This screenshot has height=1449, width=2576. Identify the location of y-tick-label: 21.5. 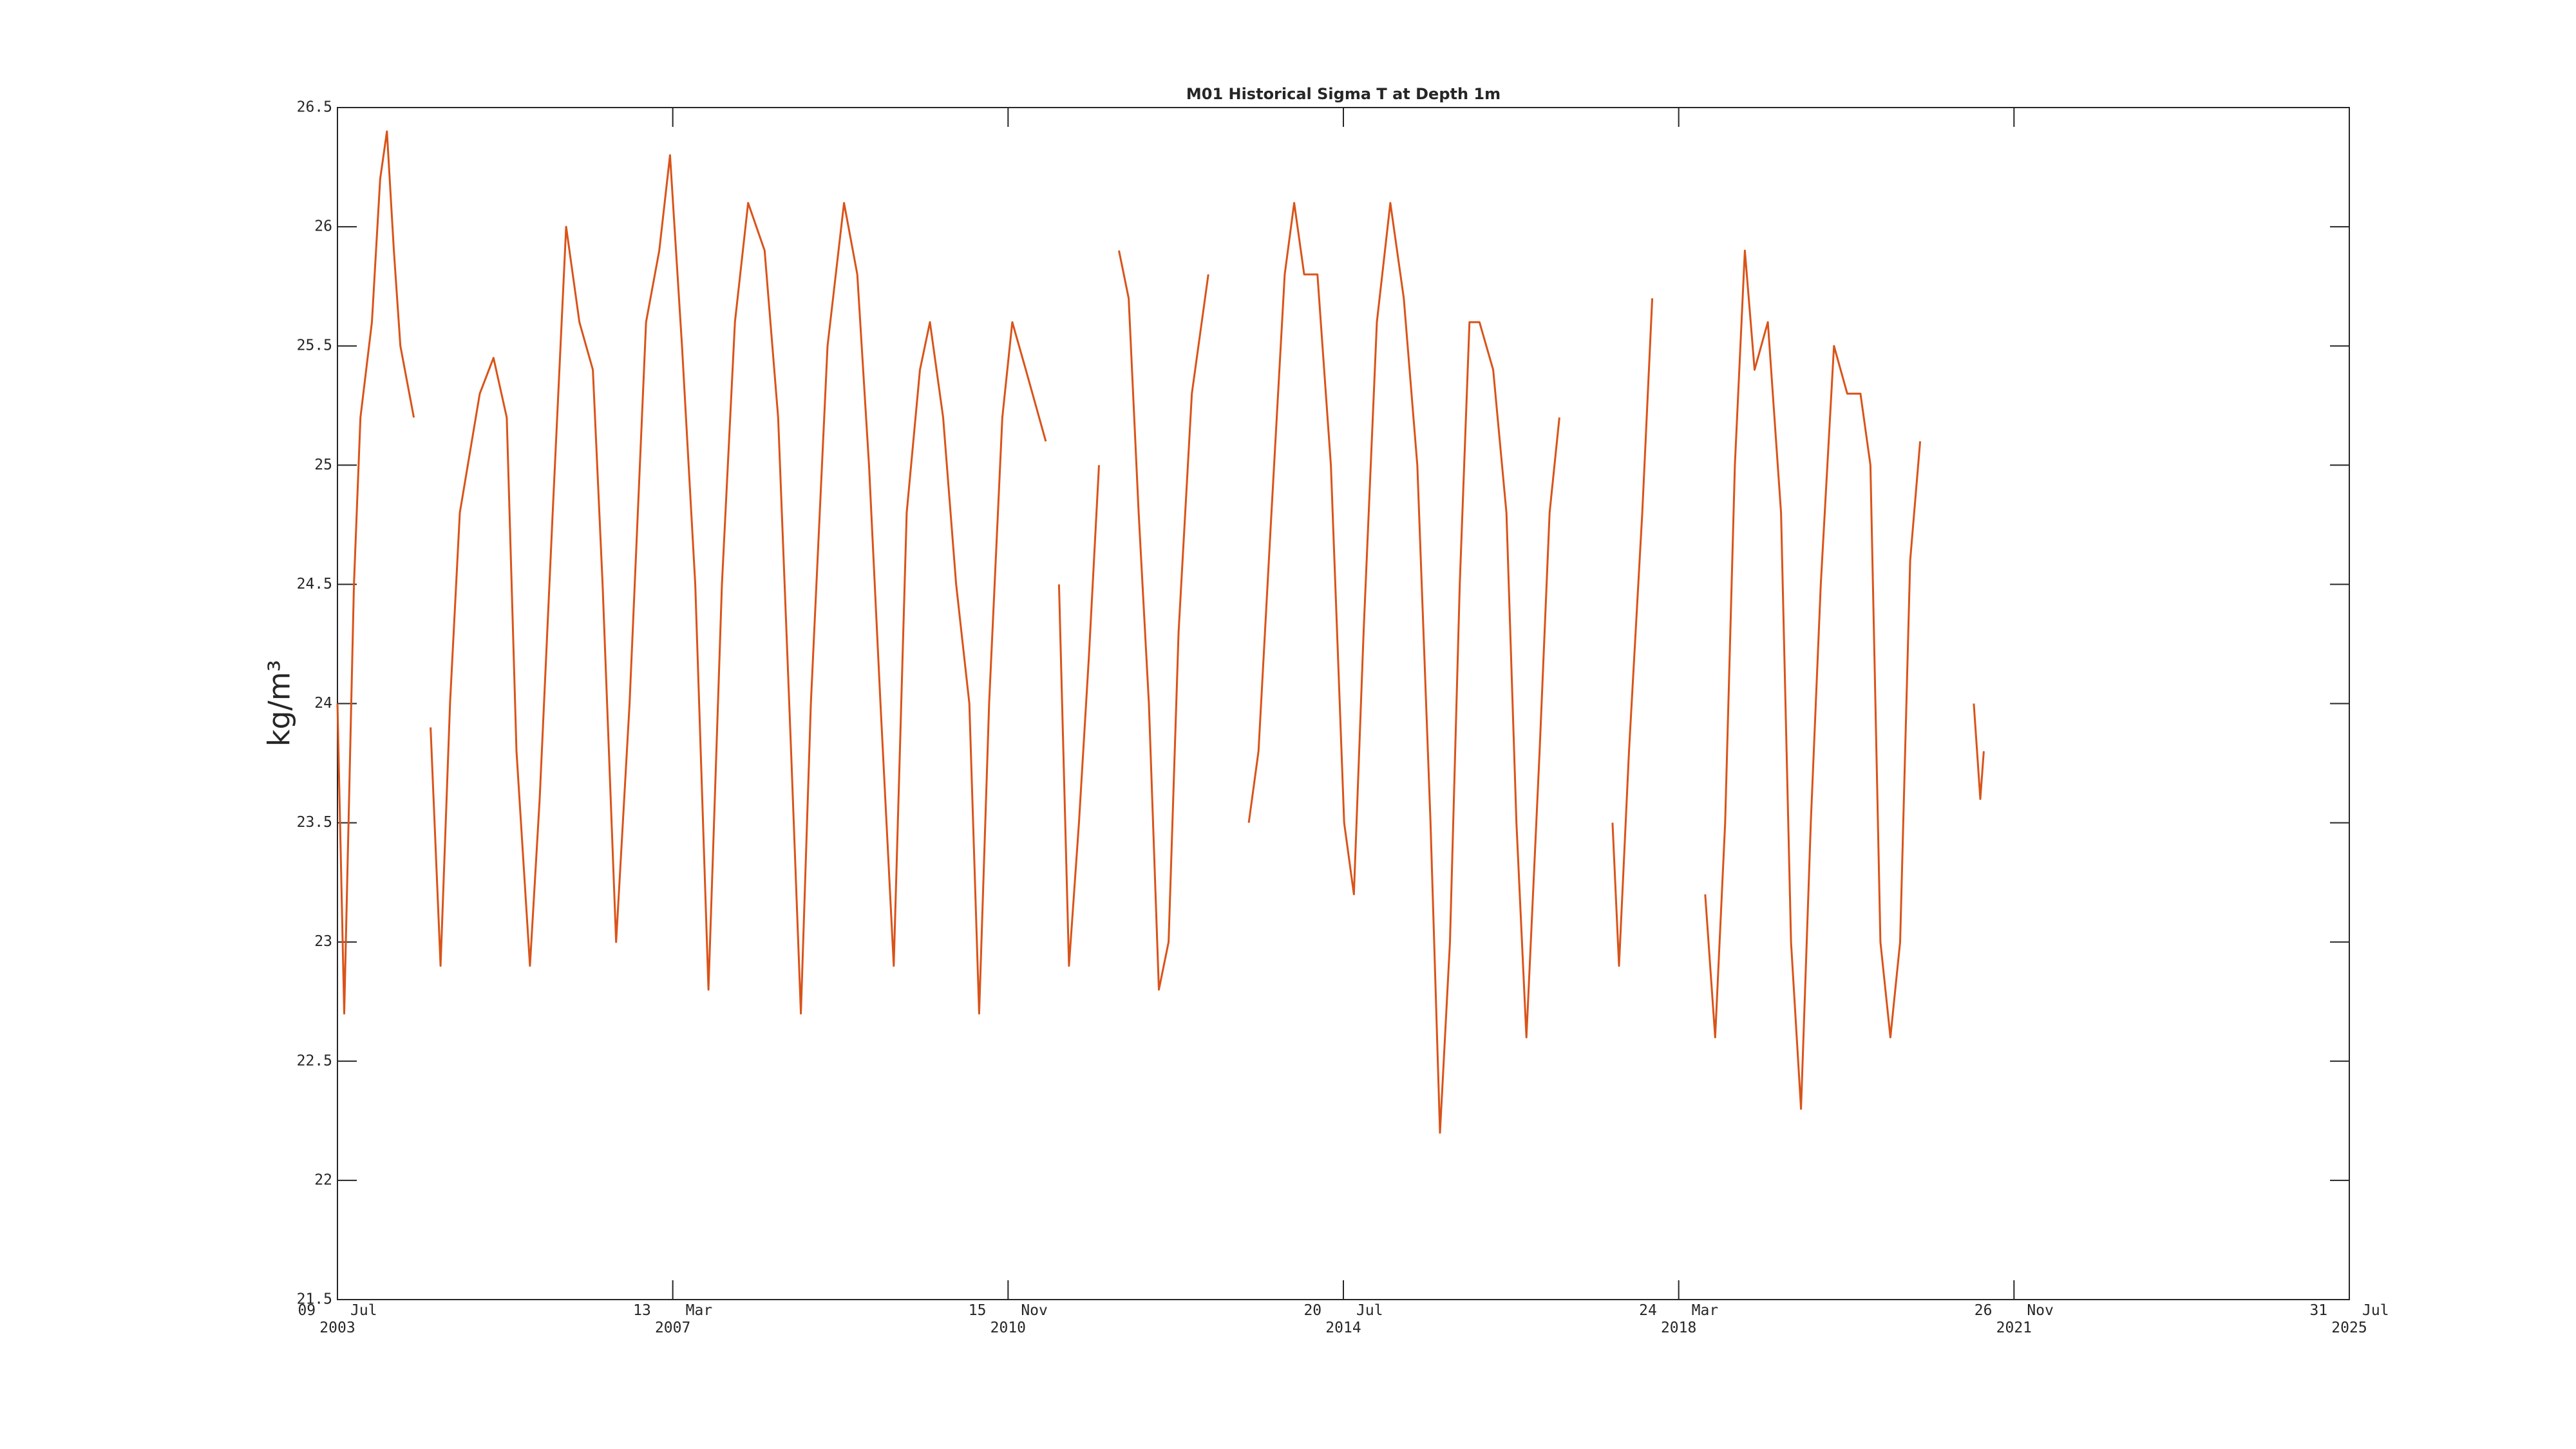
(314, 1299).